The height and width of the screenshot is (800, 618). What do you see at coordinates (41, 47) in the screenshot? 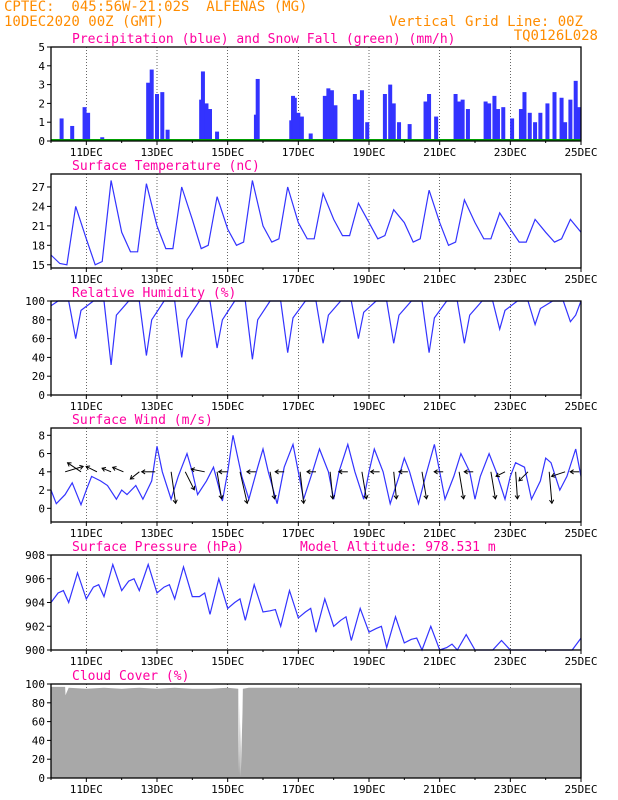
I see `y-tick-label: 5` at bounding box center [41, 47].